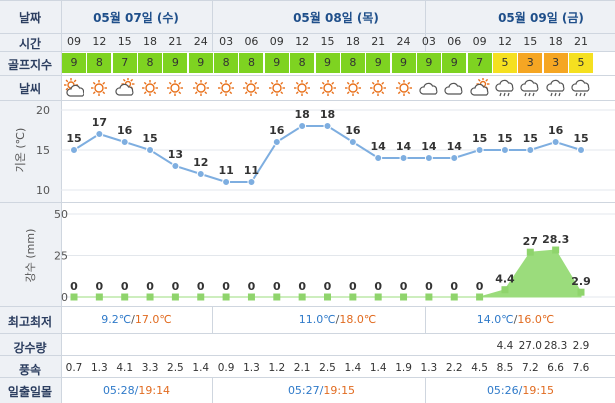  I want to click on wind-speed-cell: 2.2, so click(454, 368).